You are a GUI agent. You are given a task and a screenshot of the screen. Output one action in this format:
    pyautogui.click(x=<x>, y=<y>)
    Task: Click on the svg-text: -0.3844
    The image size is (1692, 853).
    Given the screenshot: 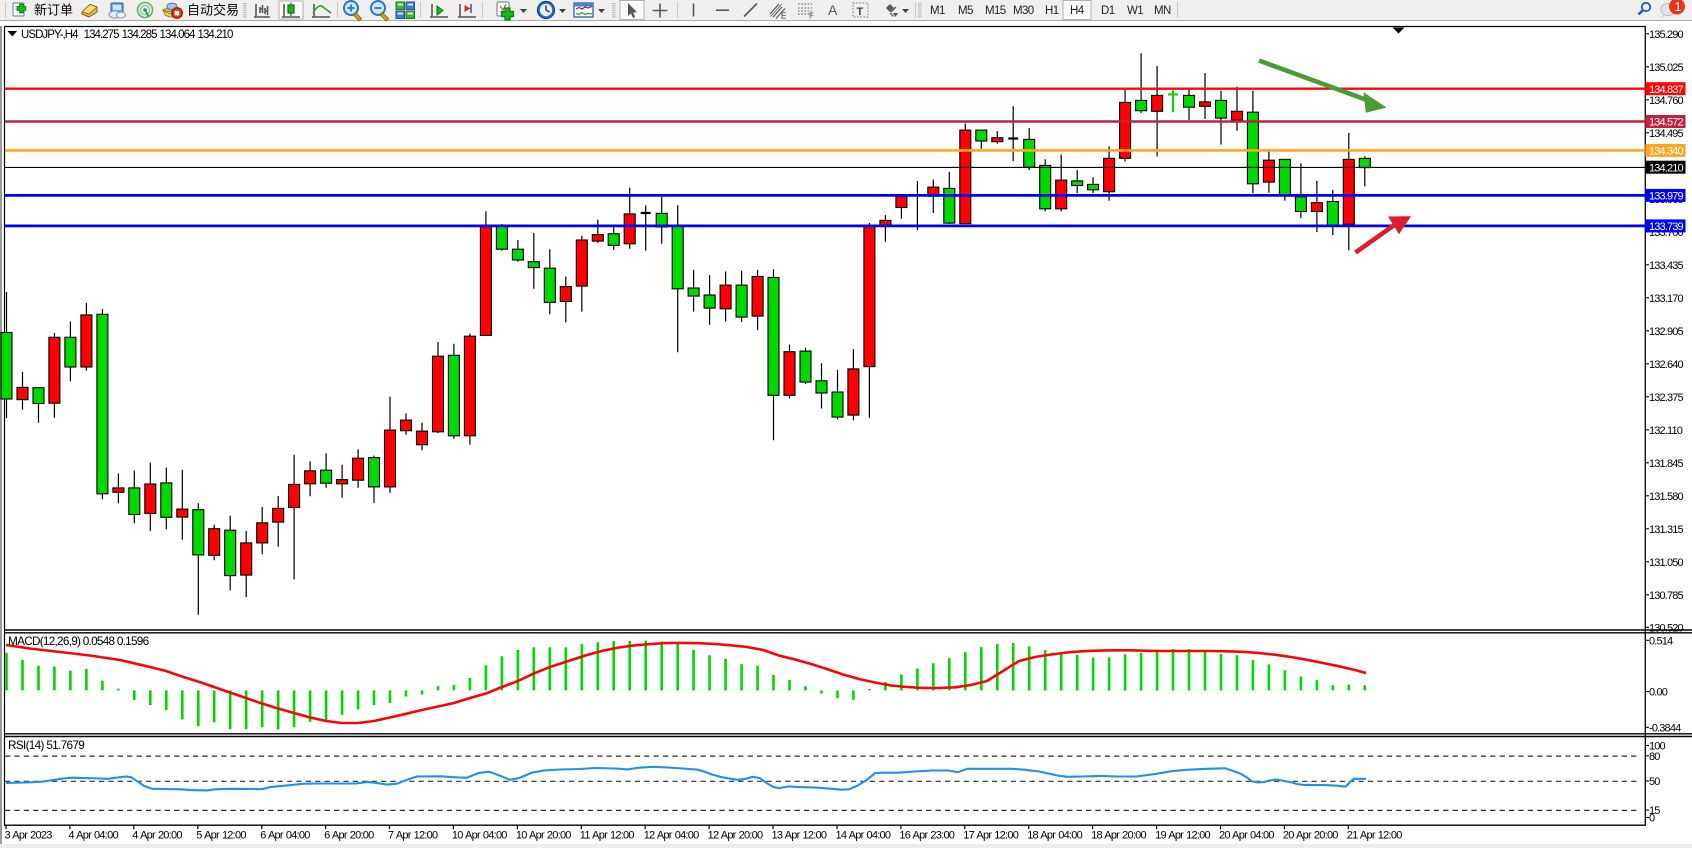 What is the action you would take?
    pyautogui.click(x=1665, y=728)
    